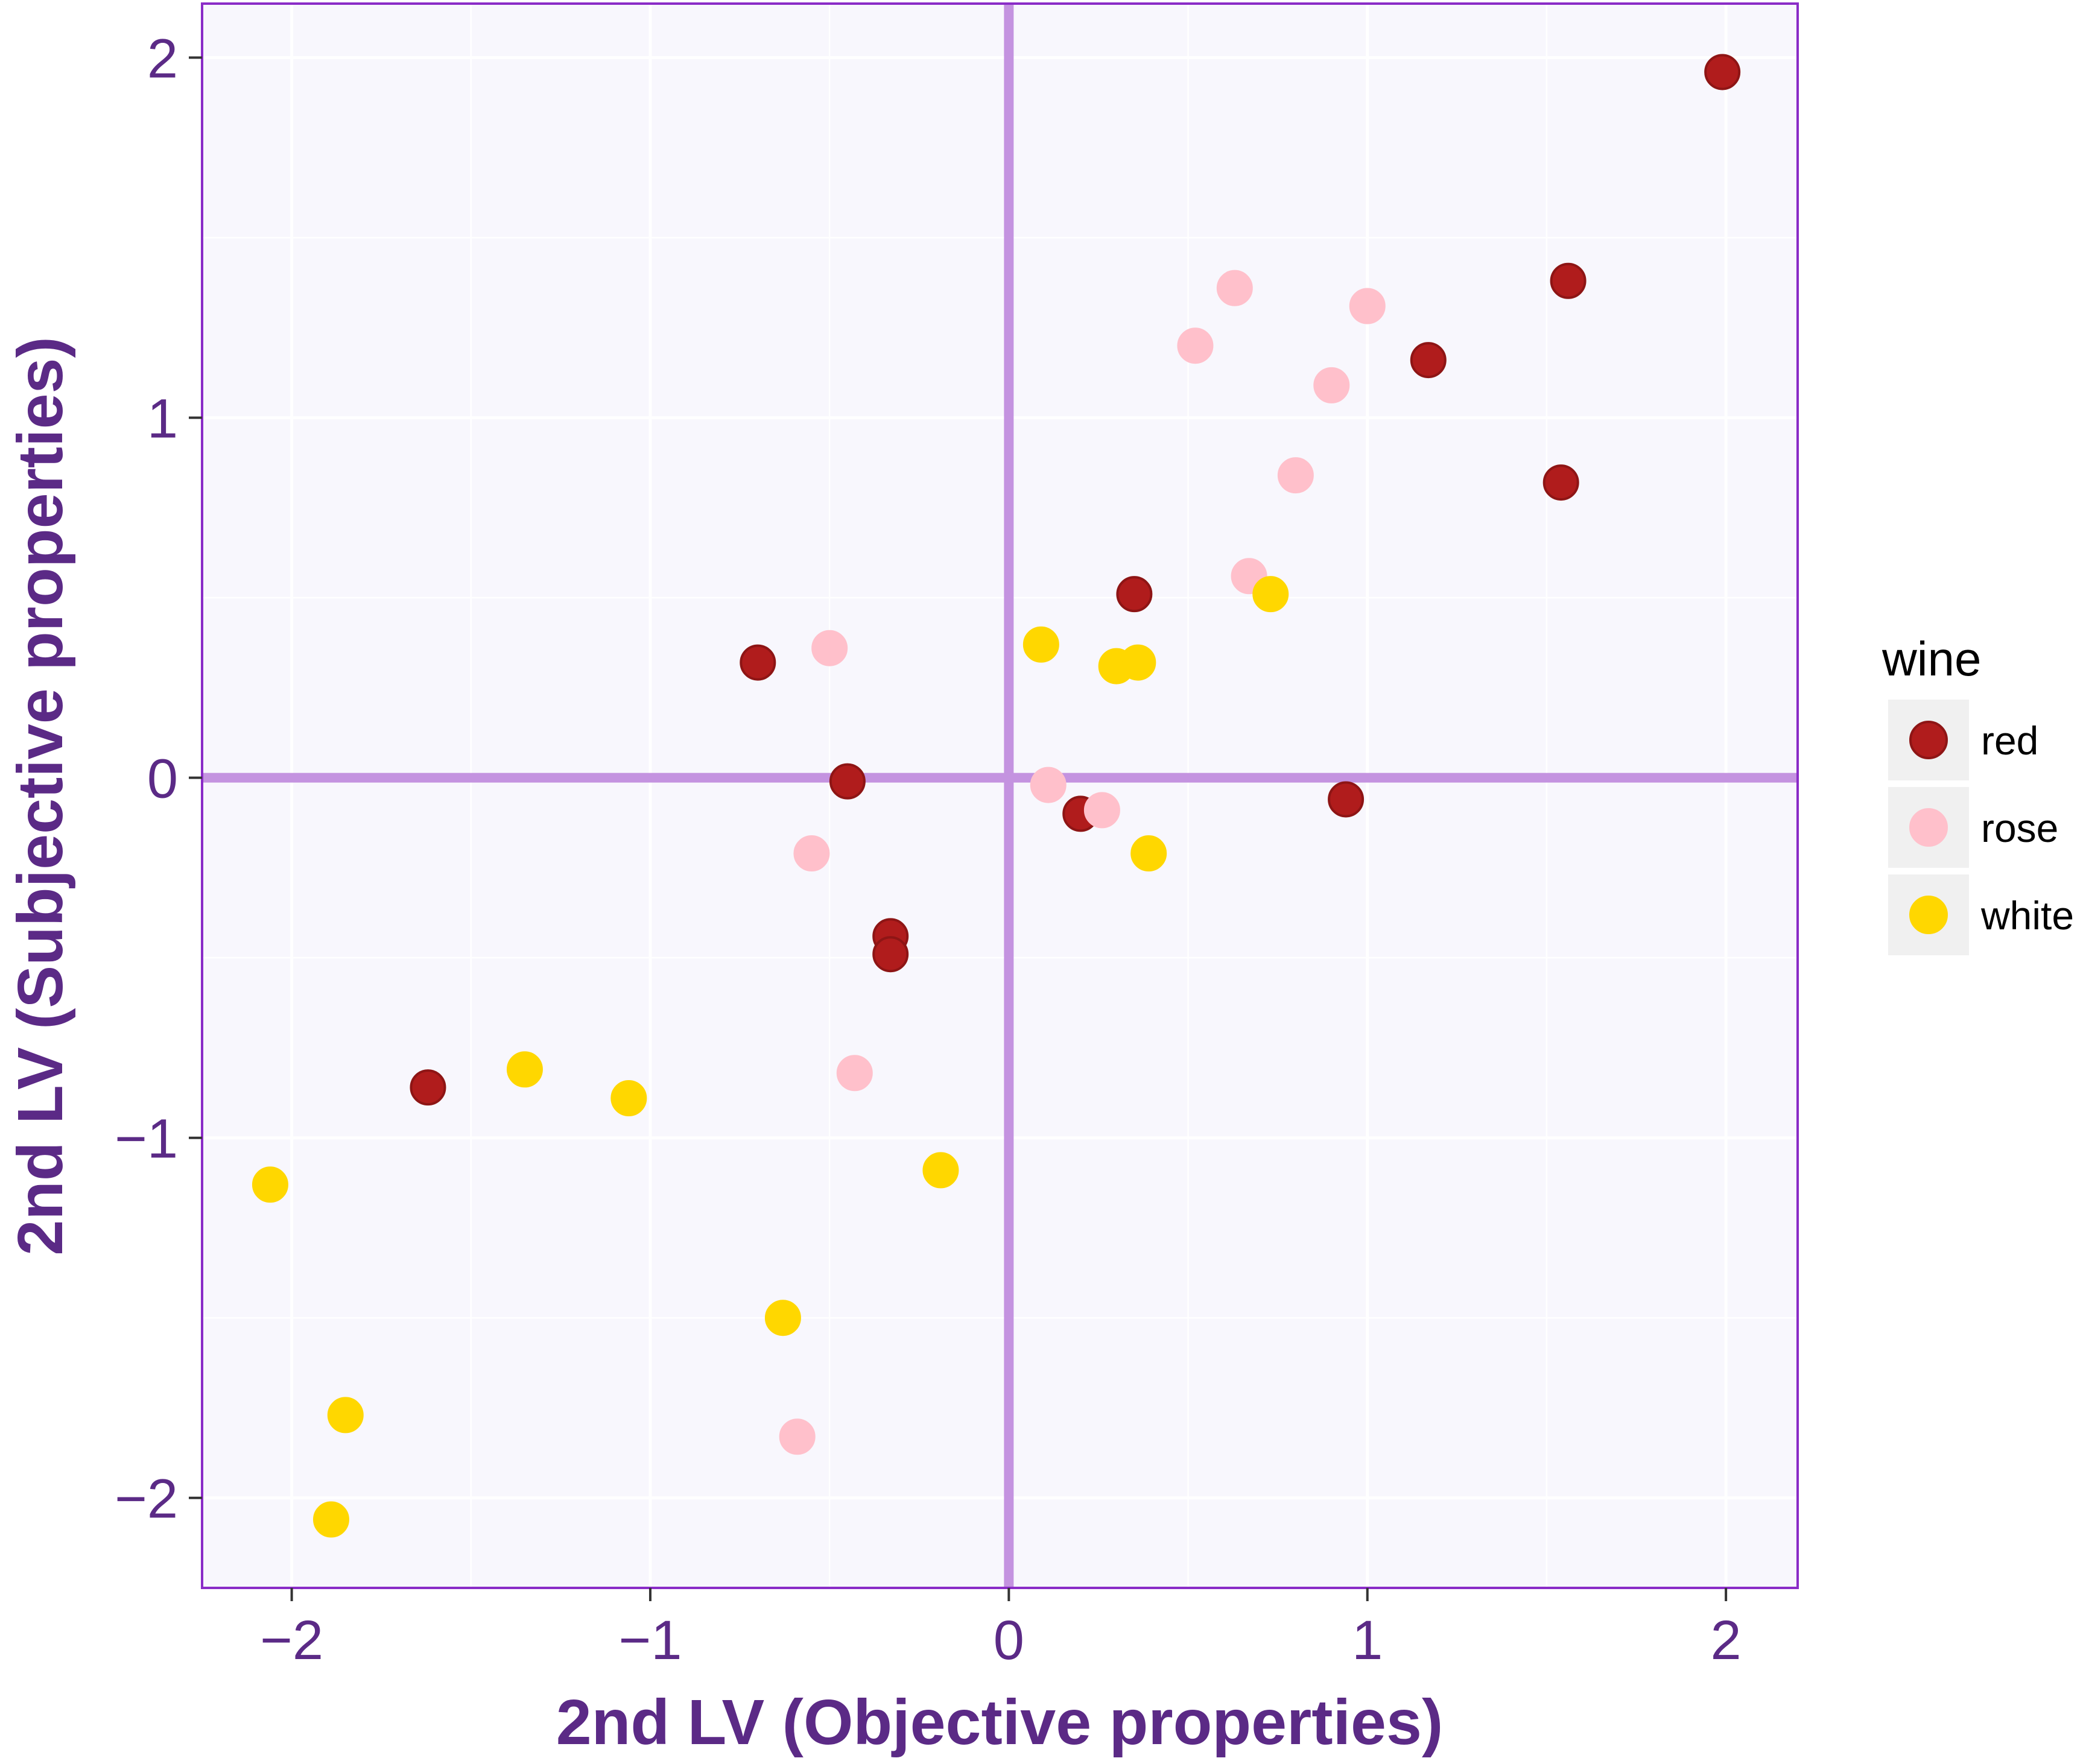  I want to click on x-tick-label: −2, so click(291, 1640).